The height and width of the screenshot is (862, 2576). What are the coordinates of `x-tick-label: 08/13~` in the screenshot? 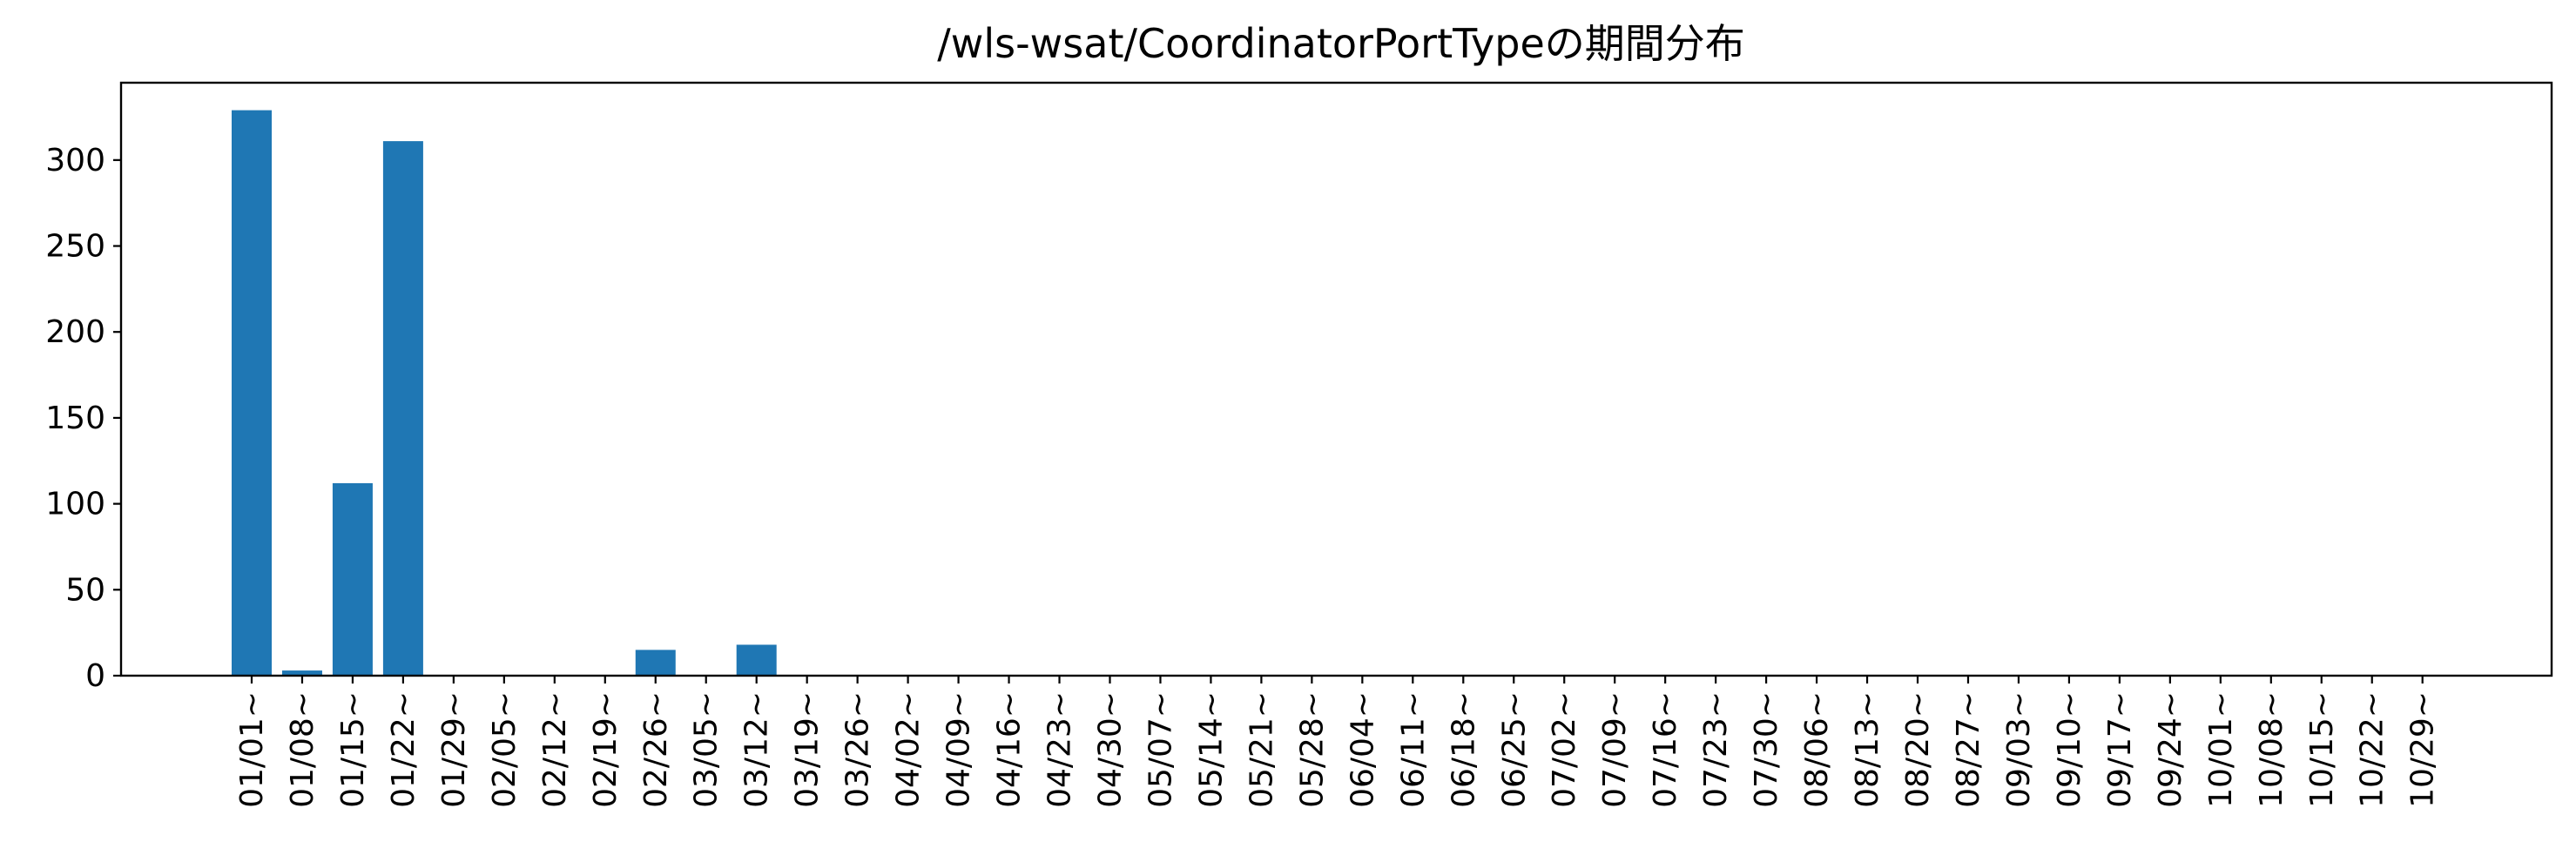 It's located at (1868, 749).